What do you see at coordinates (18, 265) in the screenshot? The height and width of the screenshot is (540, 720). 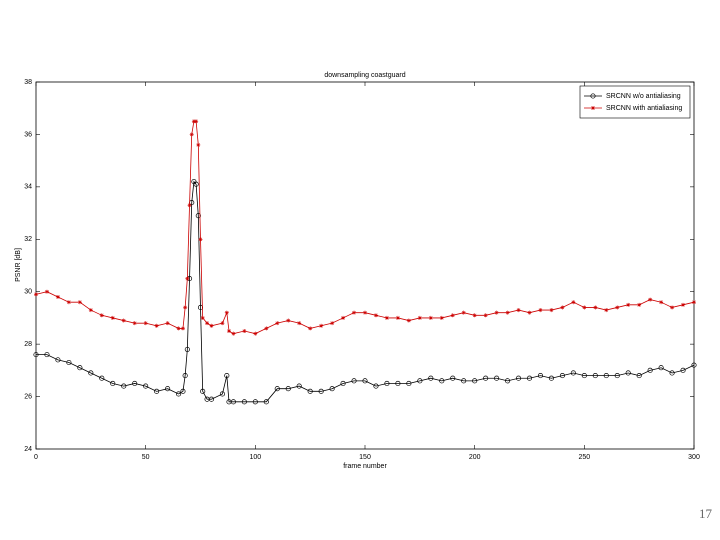 I see `y-axis-label: PSNR [dB]` at bounding box center [18, 265].